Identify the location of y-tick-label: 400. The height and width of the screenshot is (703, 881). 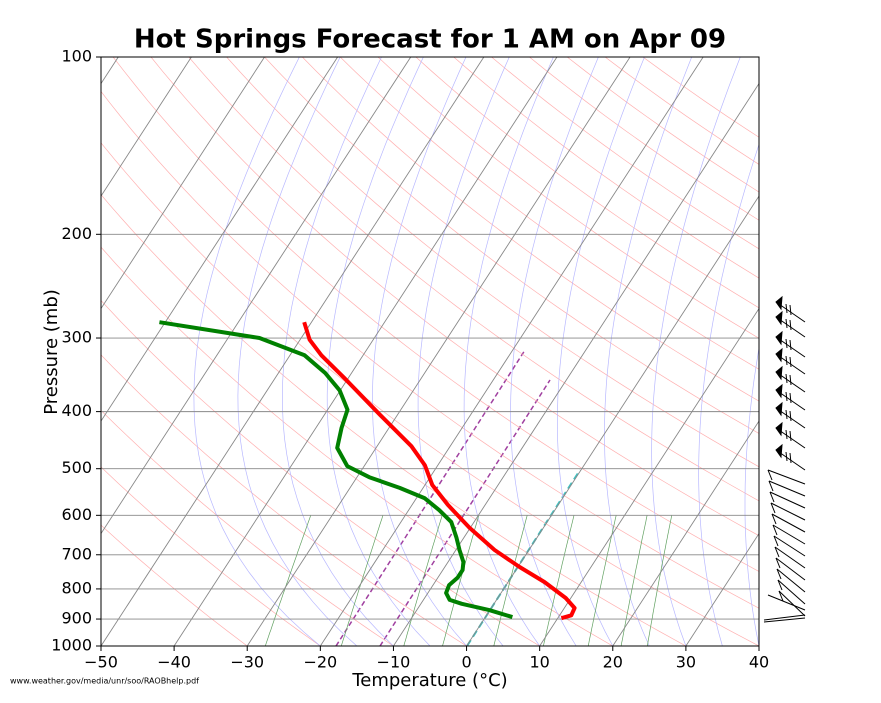
(76, 410).